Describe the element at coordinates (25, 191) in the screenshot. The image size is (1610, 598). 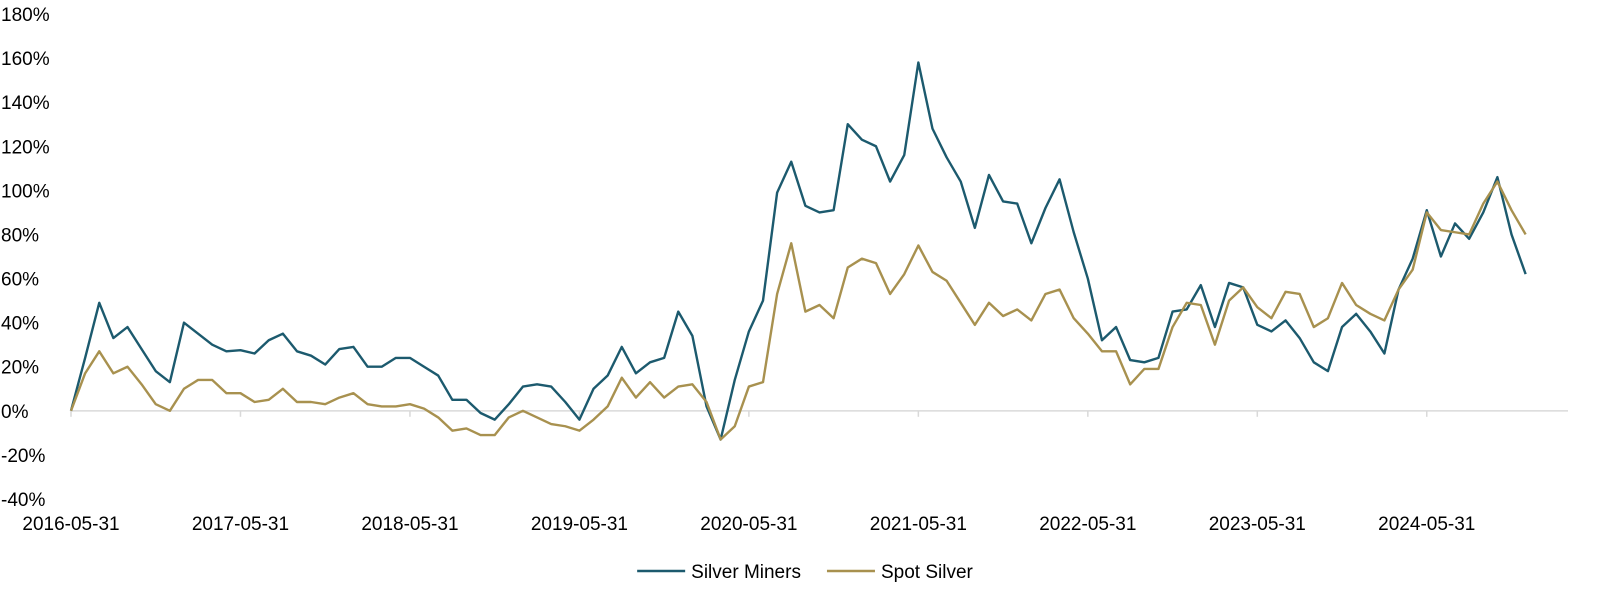
I see `y-tick-label: 100%` at that location.